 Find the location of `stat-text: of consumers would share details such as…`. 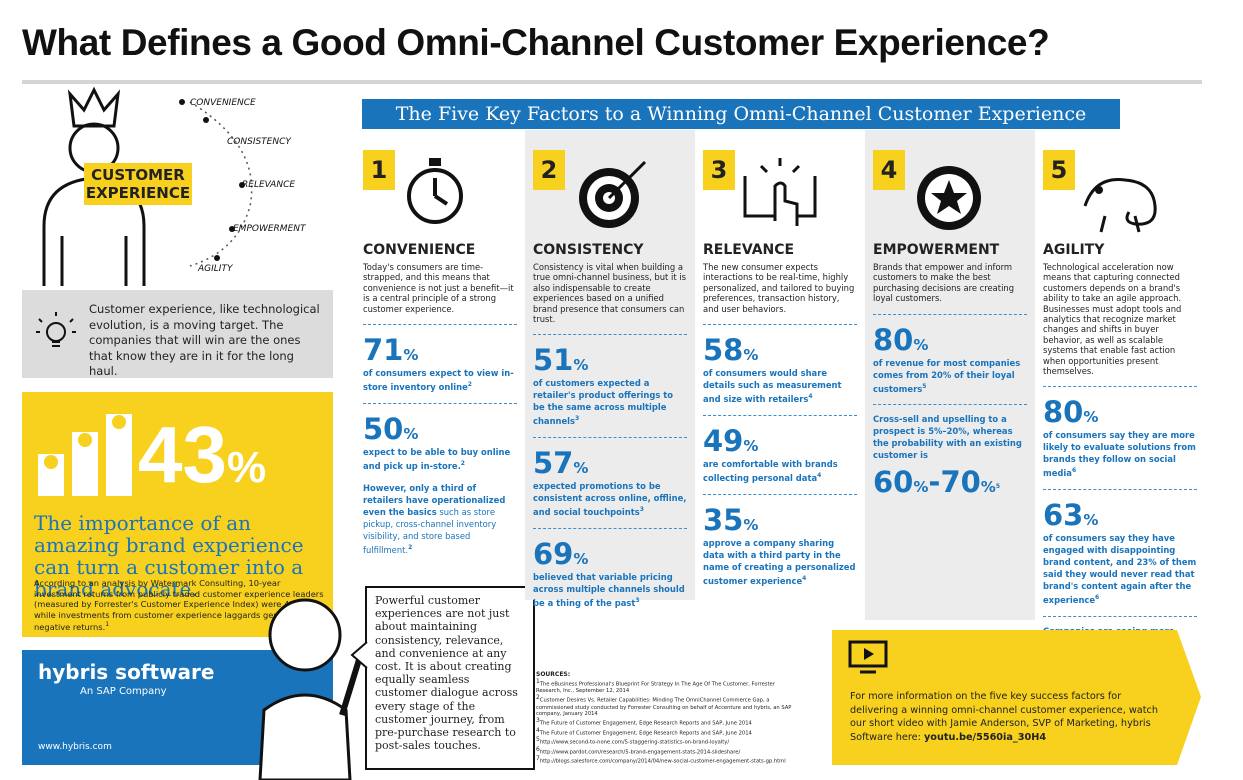

stat-text: of consumers would share details such as… is located at coordinates (780, 386).